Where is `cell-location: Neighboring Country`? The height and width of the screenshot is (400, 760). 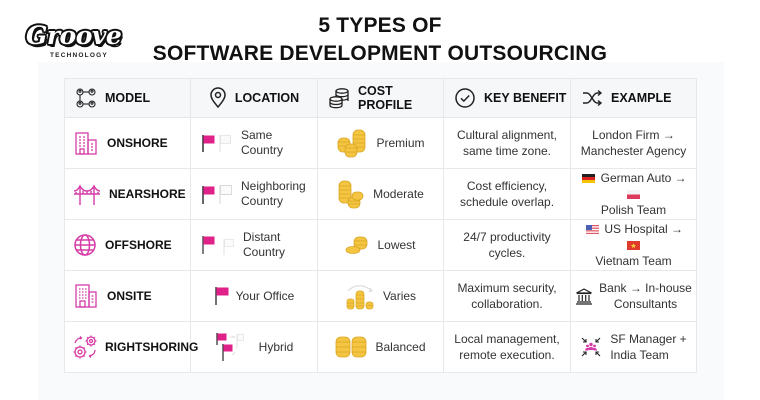
cell-location: Neighboring Country is located at coordinates (254, 194).